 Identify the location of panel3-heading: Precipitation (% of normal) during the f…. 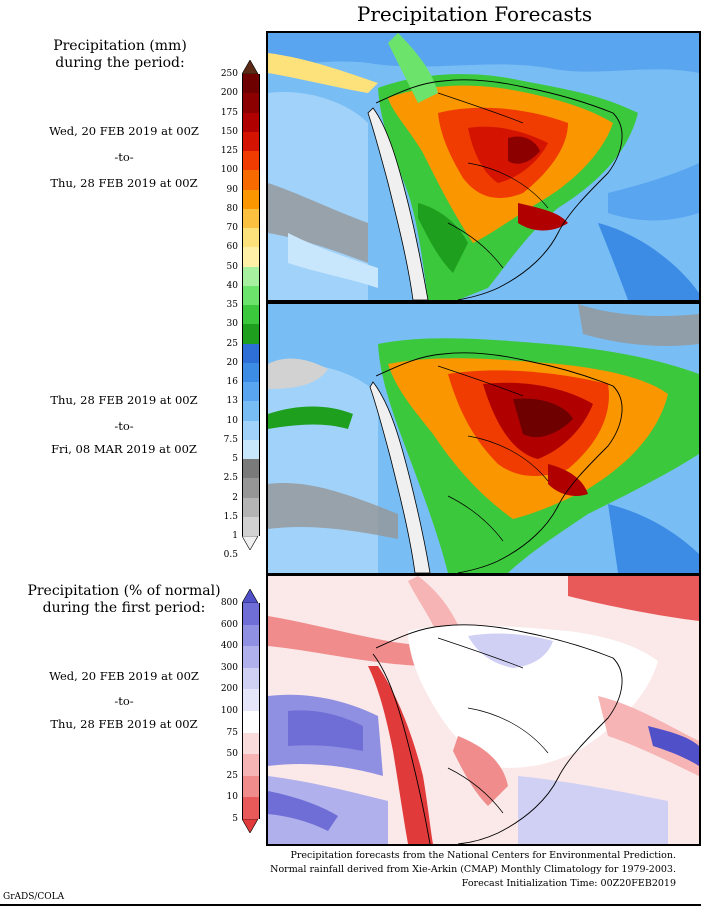
(124, 600).